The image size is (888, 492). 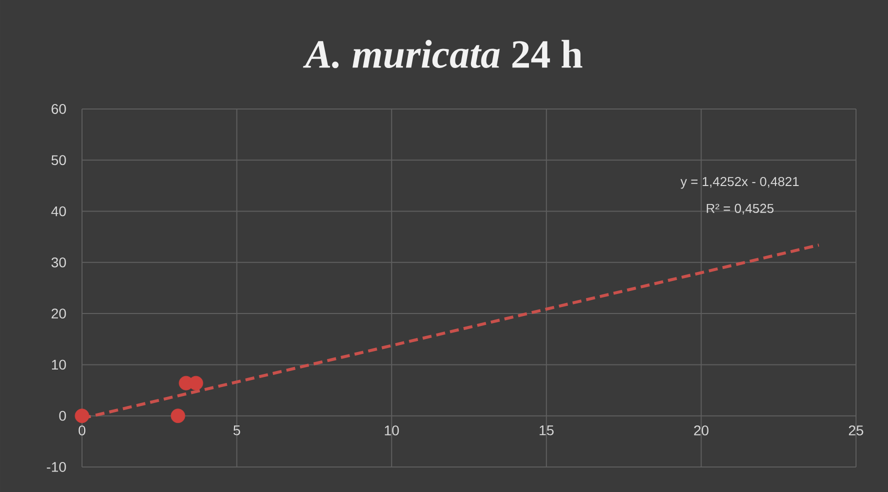 What do you see at coordinates (391, 431) in the screenshot?
I see `x-tick-label: 10` at bounding box center [391, 431].